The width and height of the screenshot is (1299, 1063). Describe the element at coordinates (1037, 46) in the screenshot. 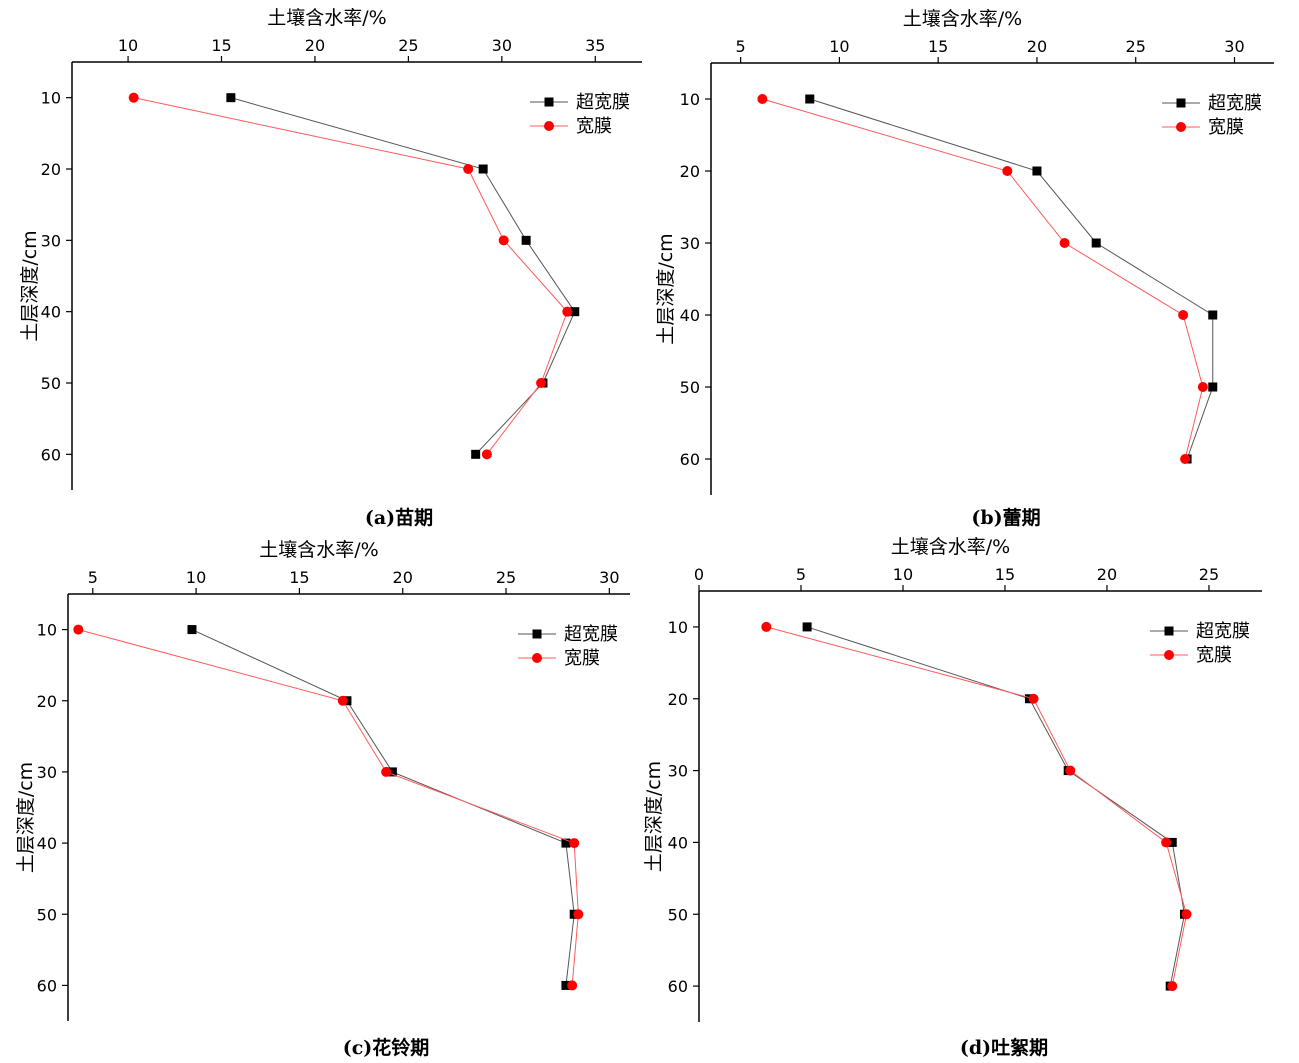

I see `x-tick-label: 20` at that location.